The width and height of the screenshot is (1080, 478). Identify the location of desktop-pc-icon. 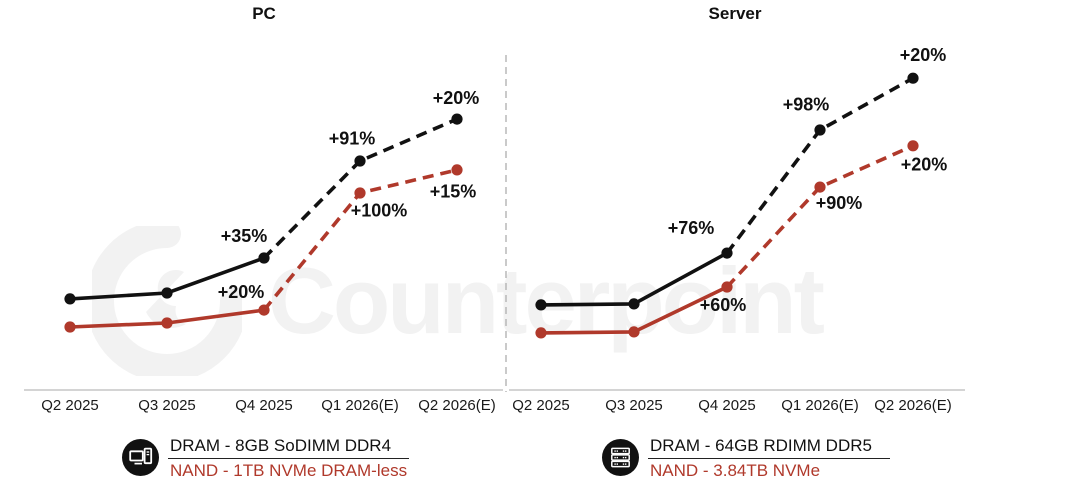
(140, 457).